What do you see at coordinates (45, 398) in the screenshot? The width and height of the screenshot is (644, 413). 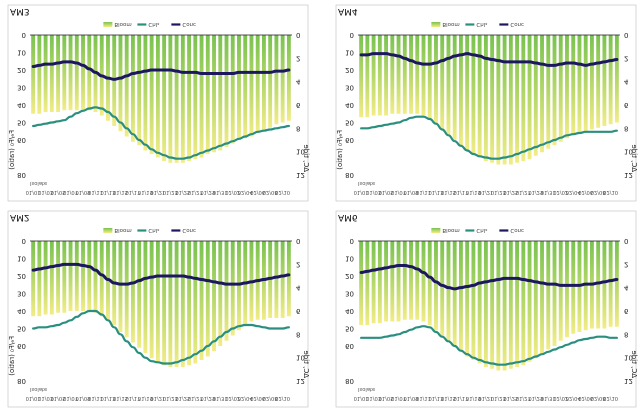 I see `x-tick-label: 01/03` at bounding box center [45, 398].